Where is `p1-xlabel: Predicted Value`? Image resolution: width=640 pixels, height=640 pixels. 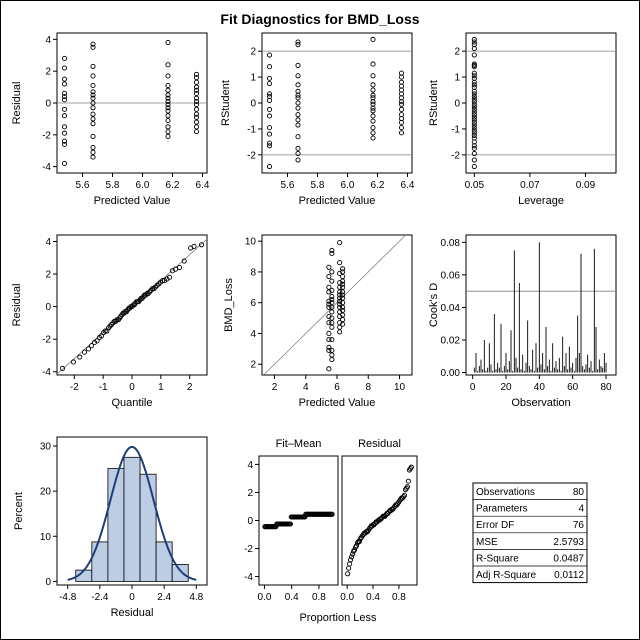
p1-xlabel: Predicted Value is located at coordinates (132, 201).